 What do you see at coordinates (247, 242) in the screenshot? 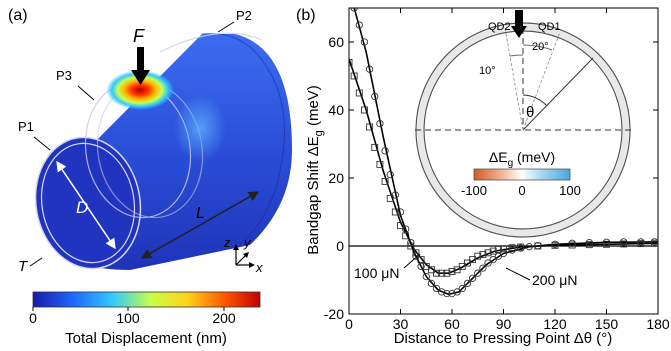
I see `axis-y-label: y` at bounding box center [247, 242].